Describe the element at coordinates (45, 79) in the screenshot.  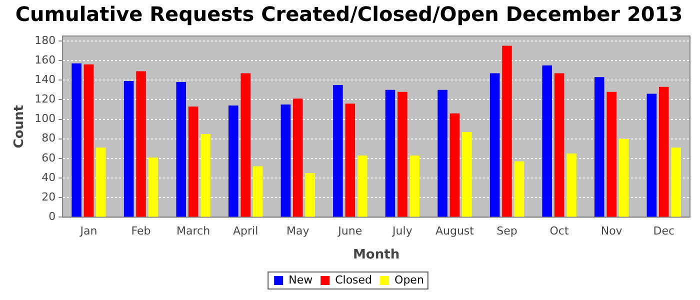
I see `y-tick-label: 140` at that location.